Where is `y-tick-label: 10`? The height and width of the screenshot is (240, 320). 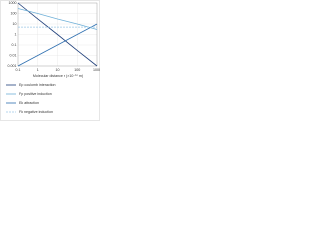
y-tick-label: 10 is located at coordinates (15, 24).